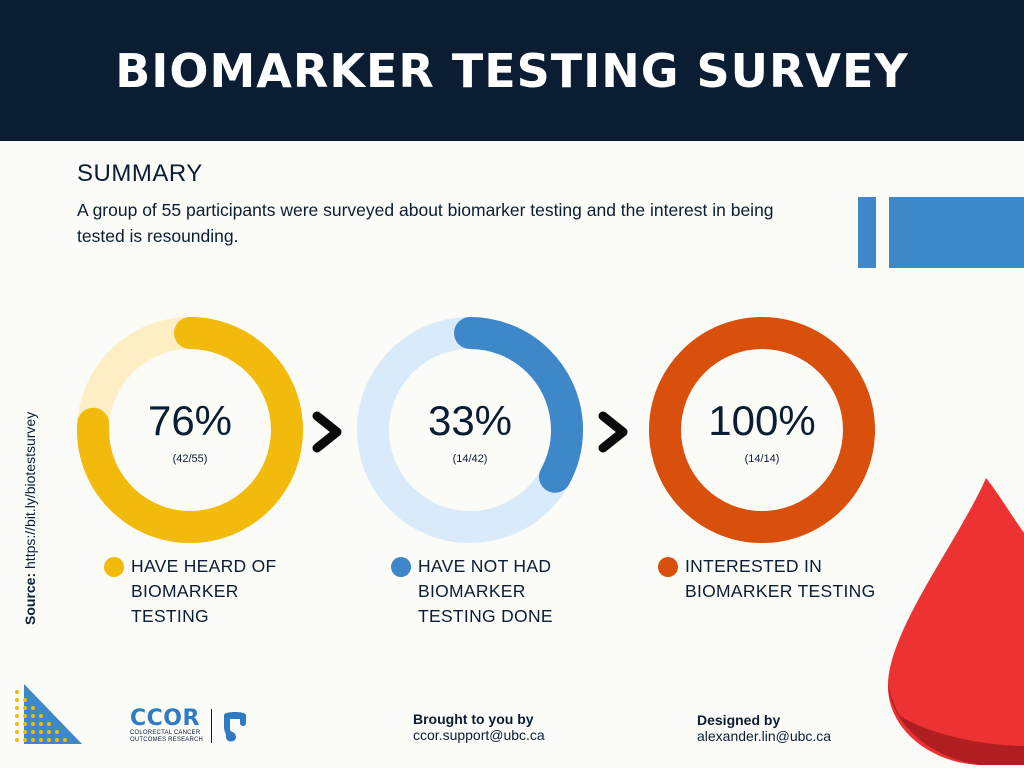 This screenshot has width=1024, height=768. What do you see at coordinates (473, 719) in the screenshot?
I see `brought-by-label: Brought to you by` at bounding box center [473, 719].